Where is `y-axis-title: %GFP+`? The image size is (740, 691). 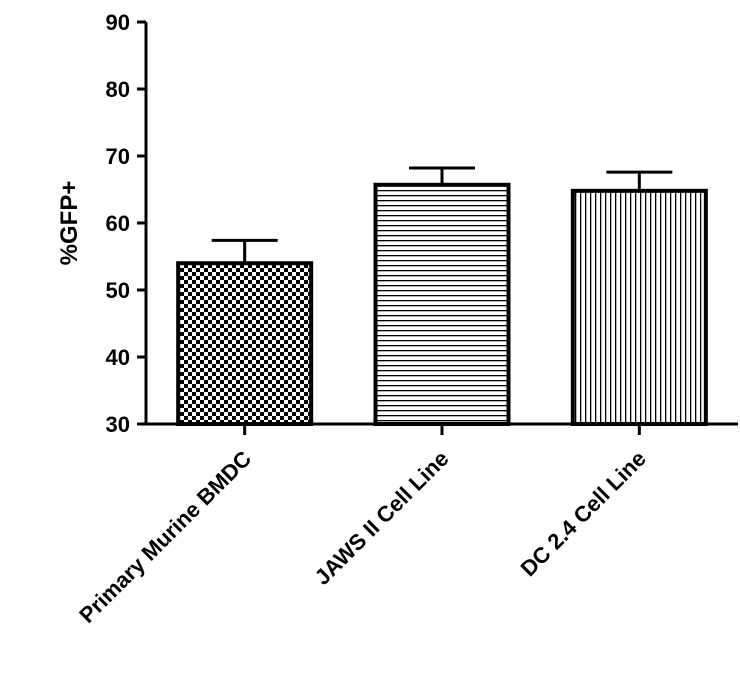 y-axis-title: %GFP+ is located at coordinates (69, 223).